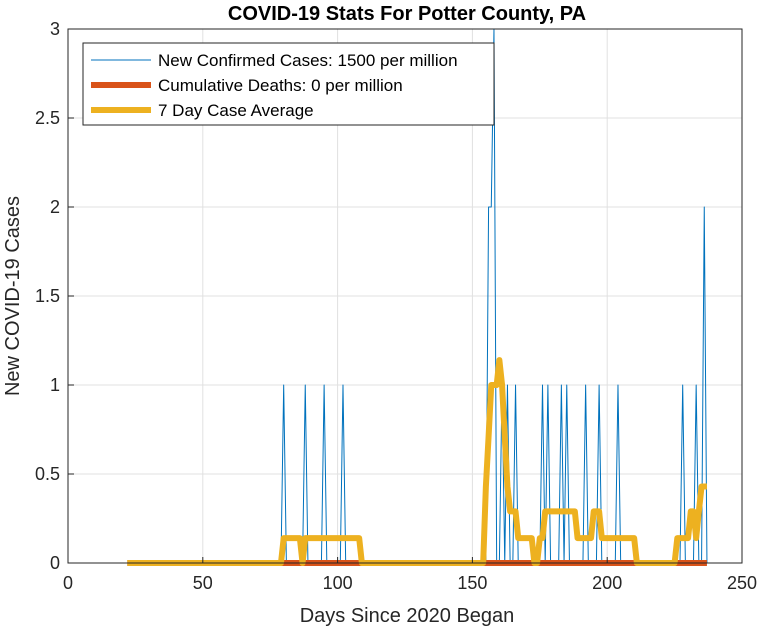  What do you see at coordinates (55, 29) in the screenshot?
I see `y-tick-label: 3` at bounding box center [55, 29].